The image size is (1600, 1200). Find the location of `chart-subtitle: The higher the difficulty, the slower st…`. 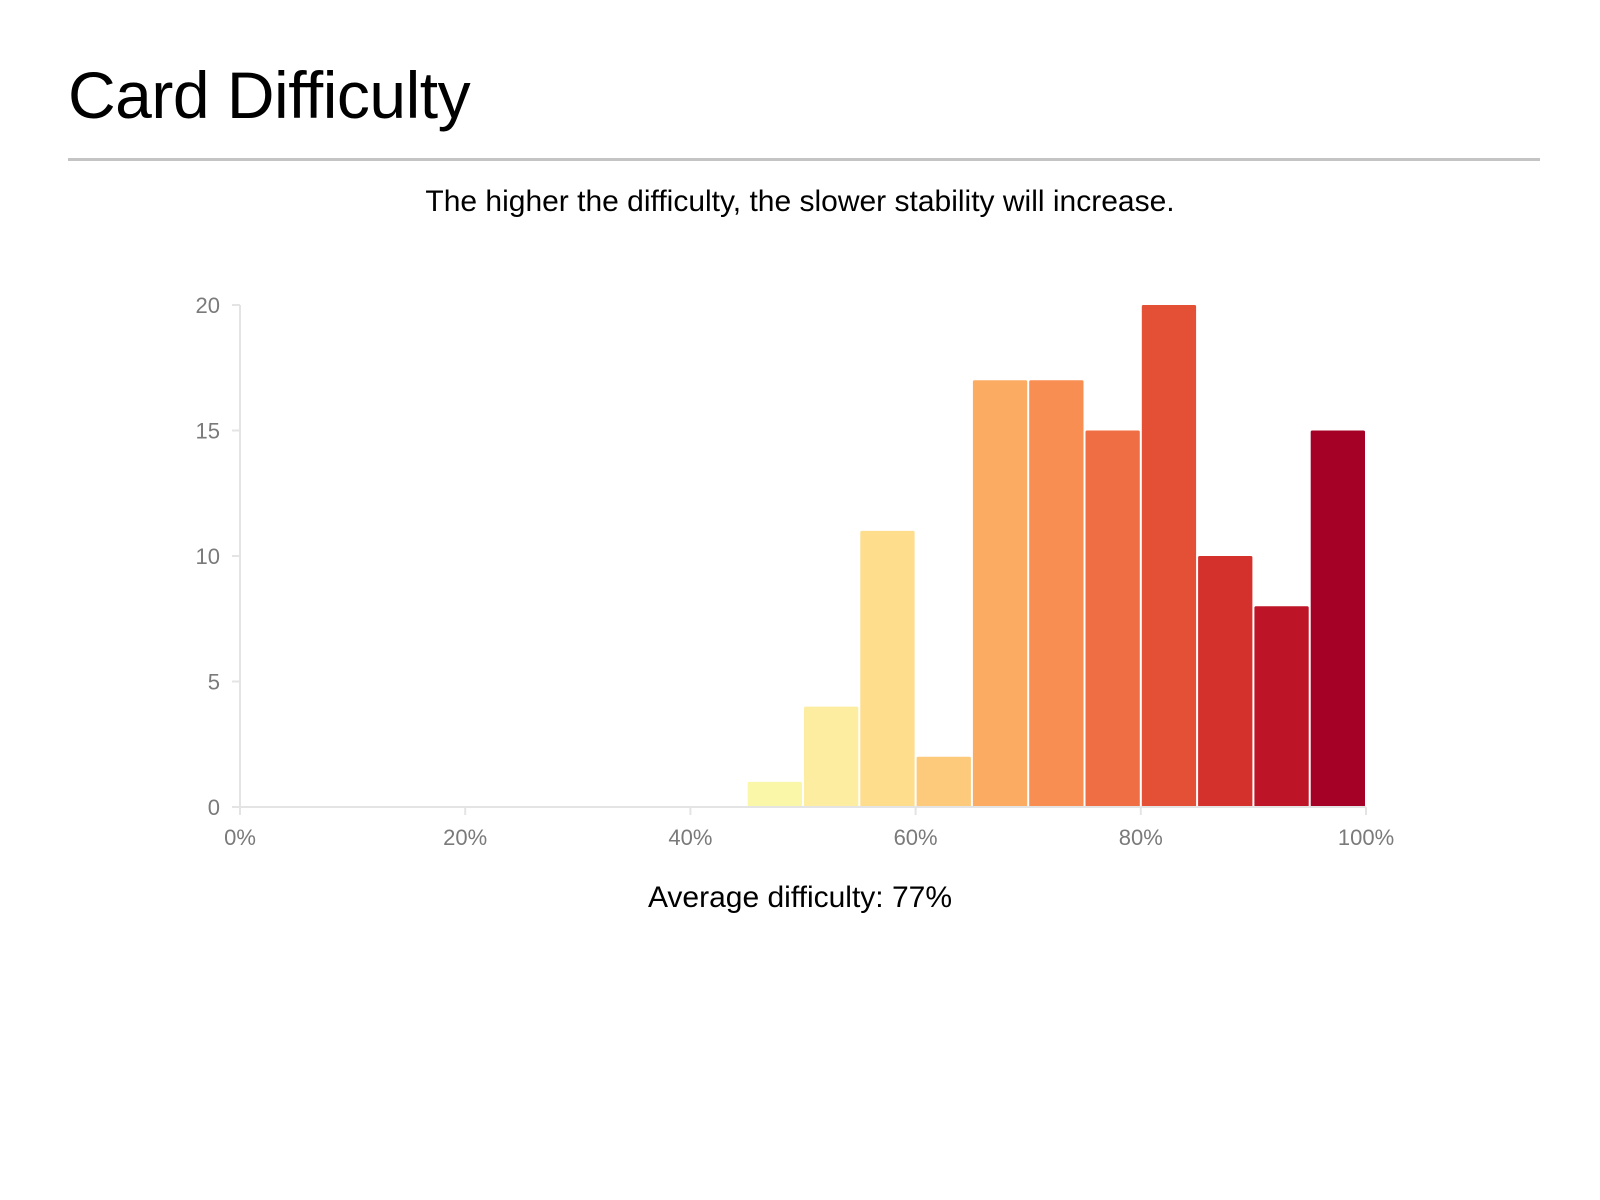

chart-subtitle: The higher the difficulty, the slower st… is located at coordinates (800, 201).